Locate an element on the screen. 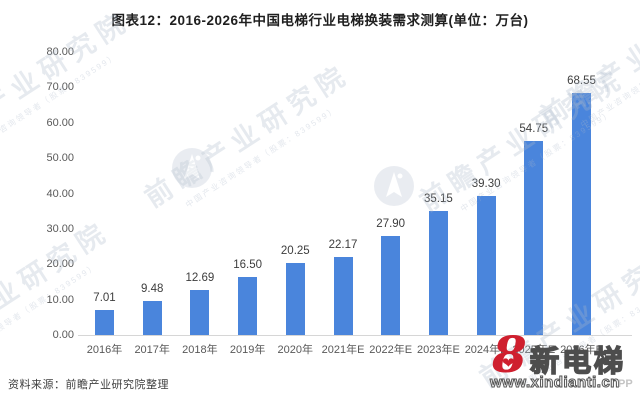 This screenshot has width=640, height=405. y-tick-label: 40.00 is located at coordinates (60, 193).